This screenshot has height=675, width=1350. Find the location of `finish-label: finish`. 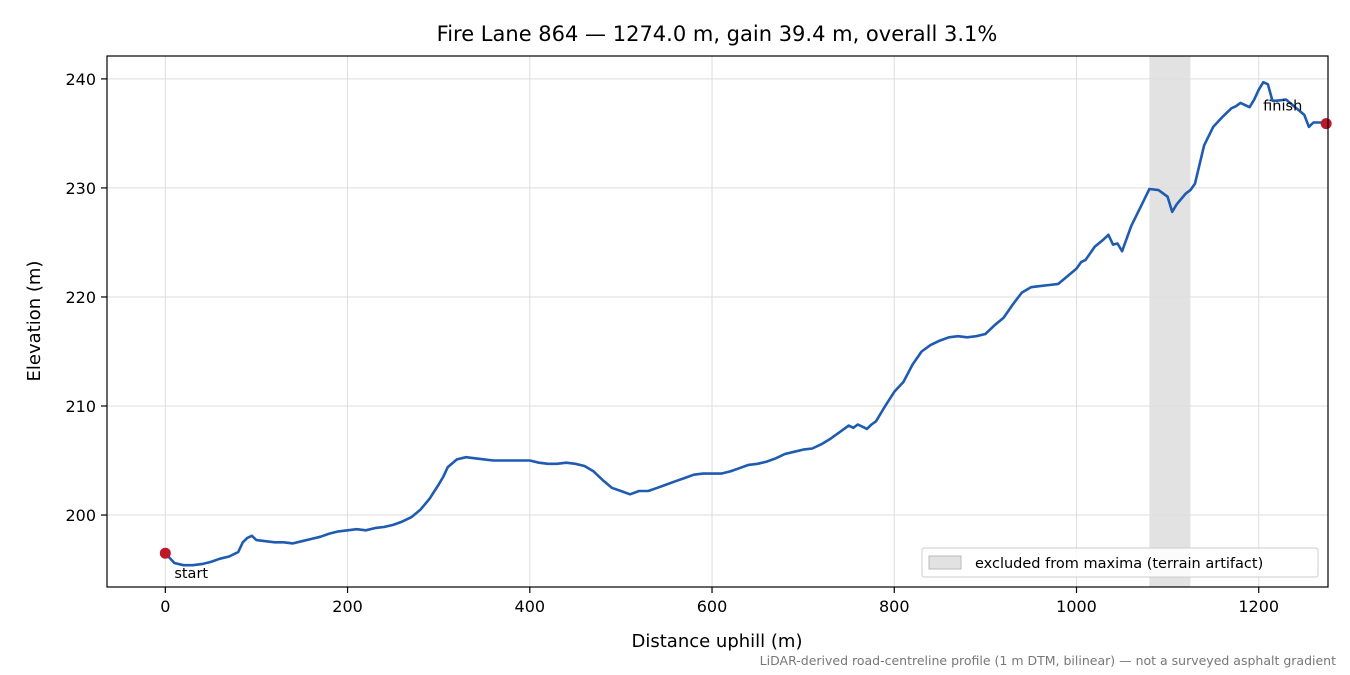

finish-label: finish is located at coordinates (1282, 107).